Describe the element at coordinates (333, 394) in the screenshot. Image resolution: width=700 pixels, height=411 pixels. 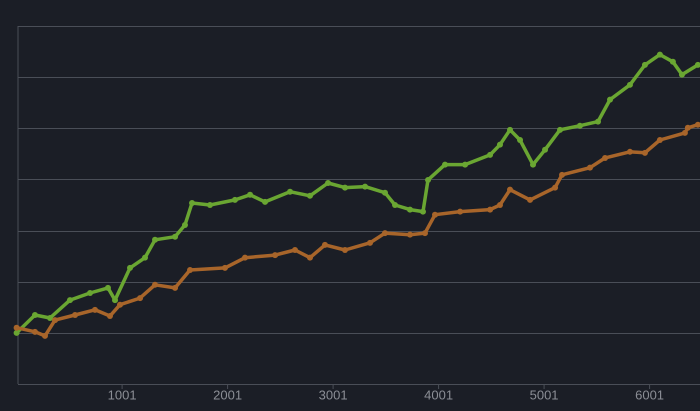
I see `x-tick-label: 3001` at that location.